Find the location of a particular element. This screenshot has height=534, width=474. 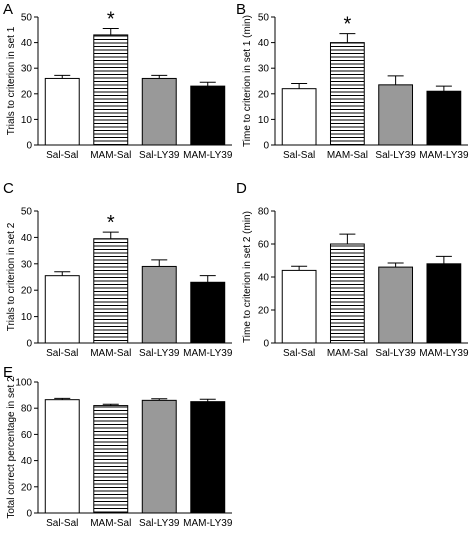

panel-letter: C is located at coordinates (8, 188).